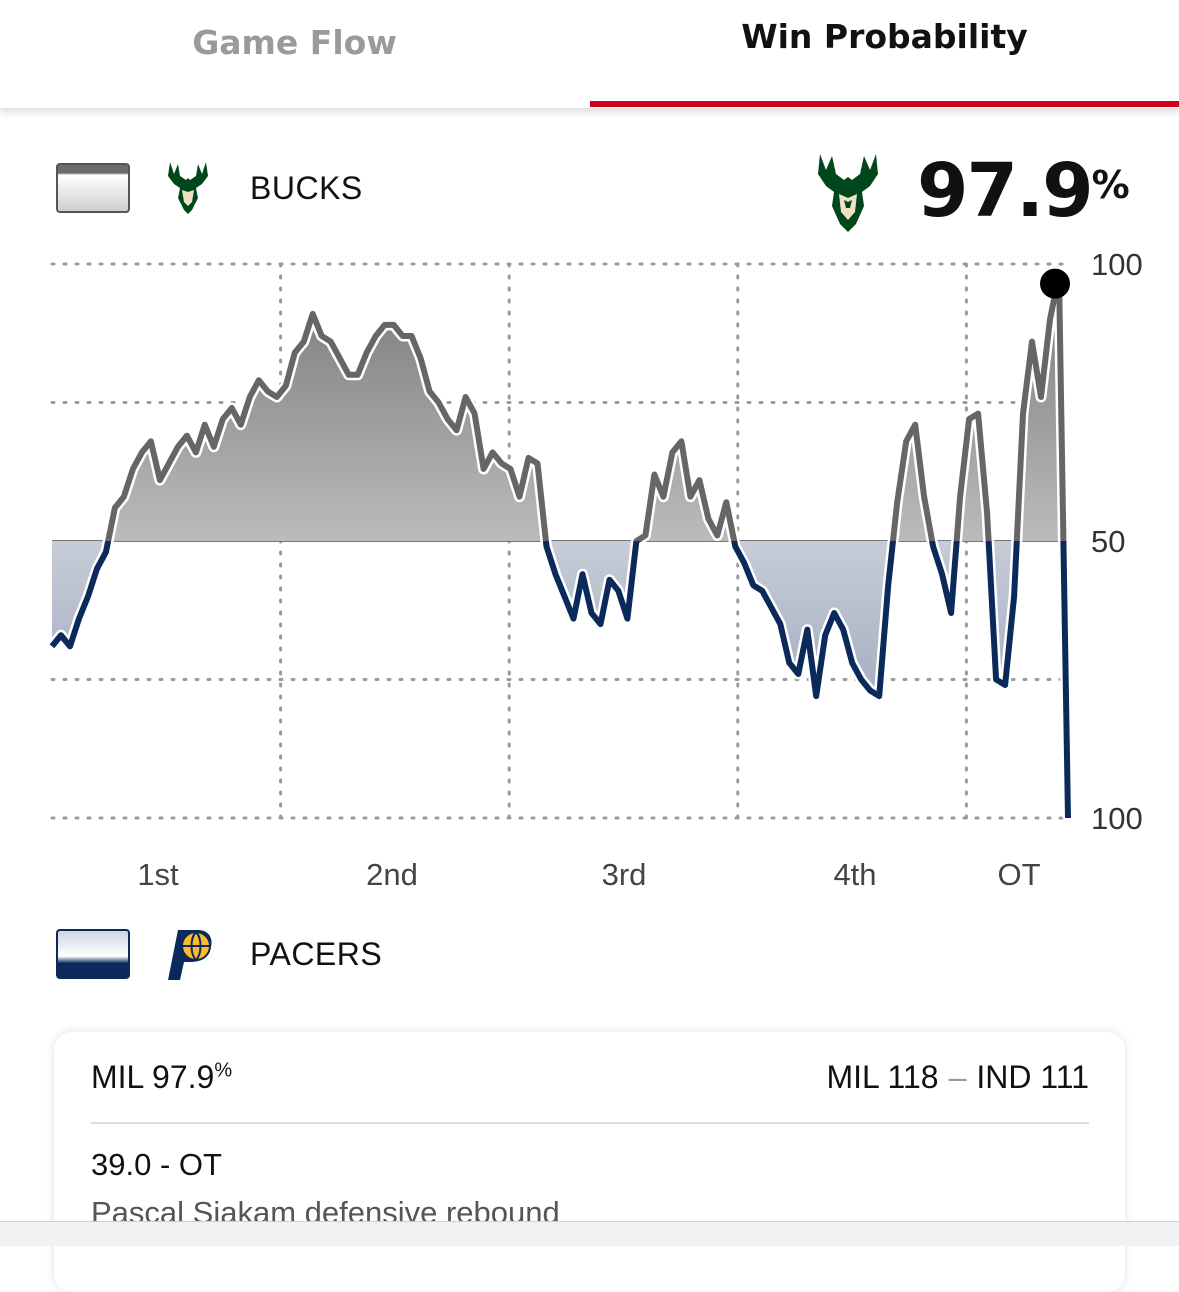 This screenshot has height=1292, width=1179. What do you see at coordinates (1005, 191) in the screenshot?
I see `headline-value: 97.9` at bounding box center [1005, 191].